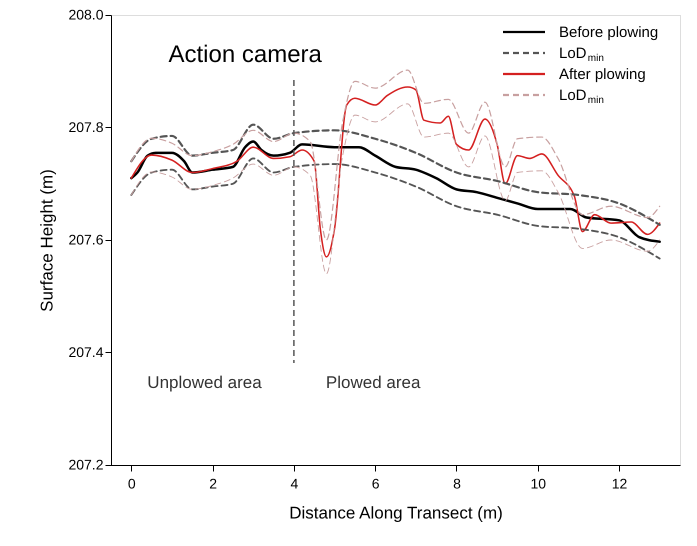 The image size is (697, 546). I want to click on y-axis-title: Surface Height (m), so click(46, 240).